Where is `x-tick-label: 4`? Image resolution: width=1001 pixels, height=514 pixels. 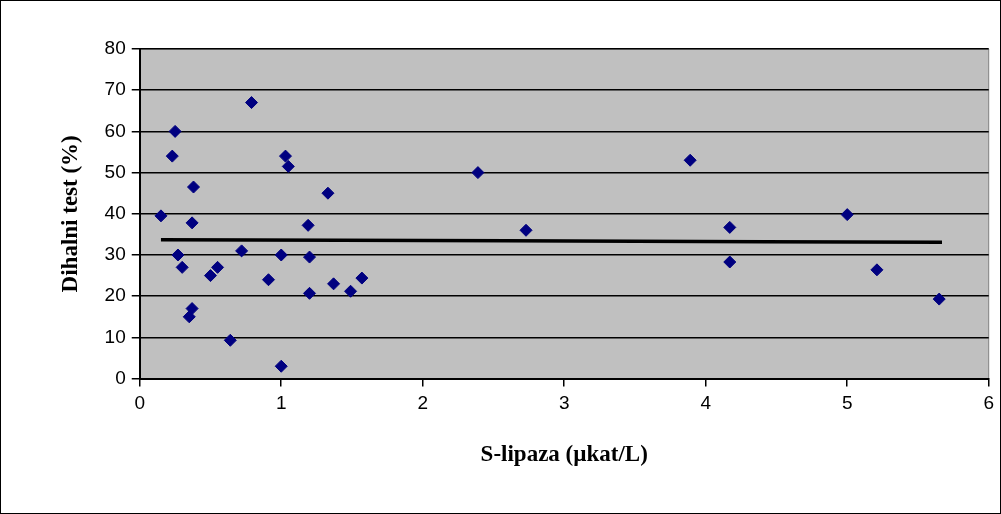
x-tick-label: 4 is located at coordinates (706, 403).